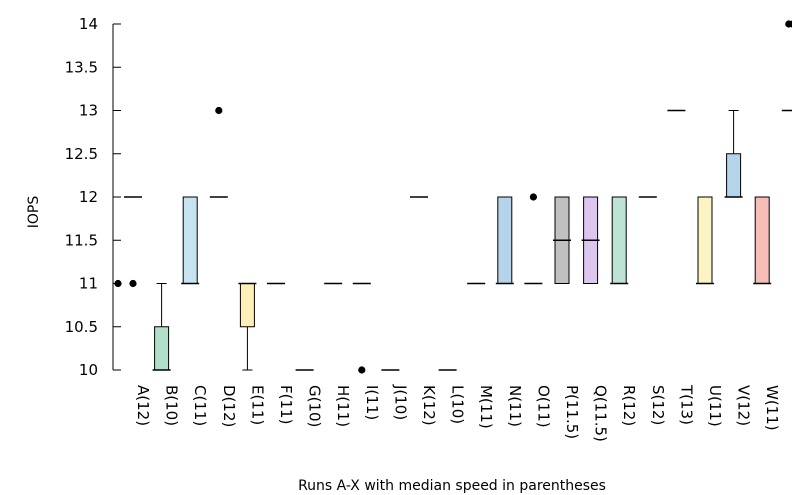 The image size is (792, 495). I want to click on box-B(10), so click(161, 327).